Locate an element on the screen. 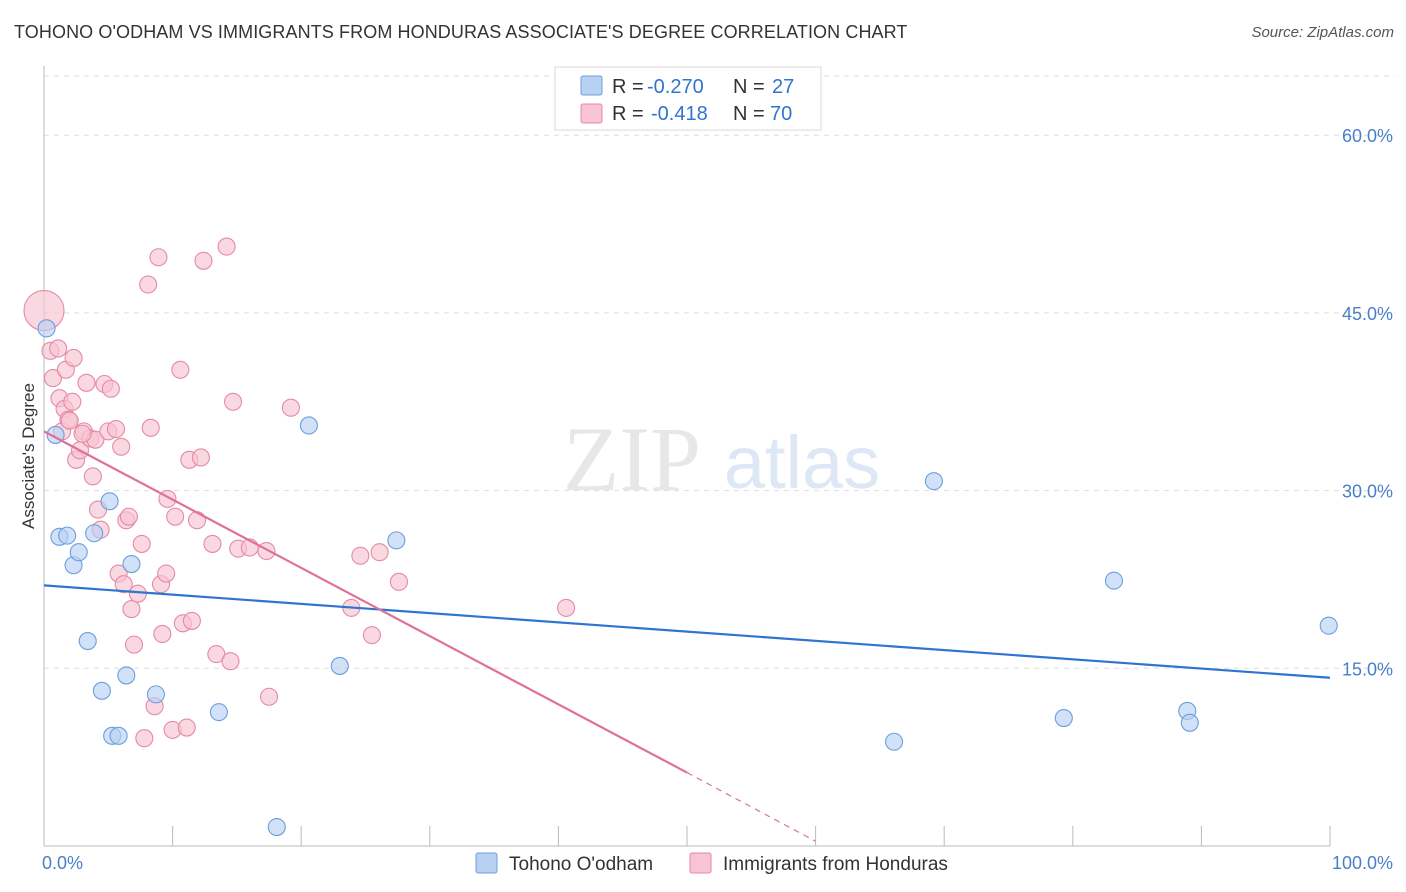 Image resolution: width=1406 pixels, height=892 pixels. legend-box: R = -0.270 N = 27 R = -0.418 N = 70 is located at coordinates (688, 98).